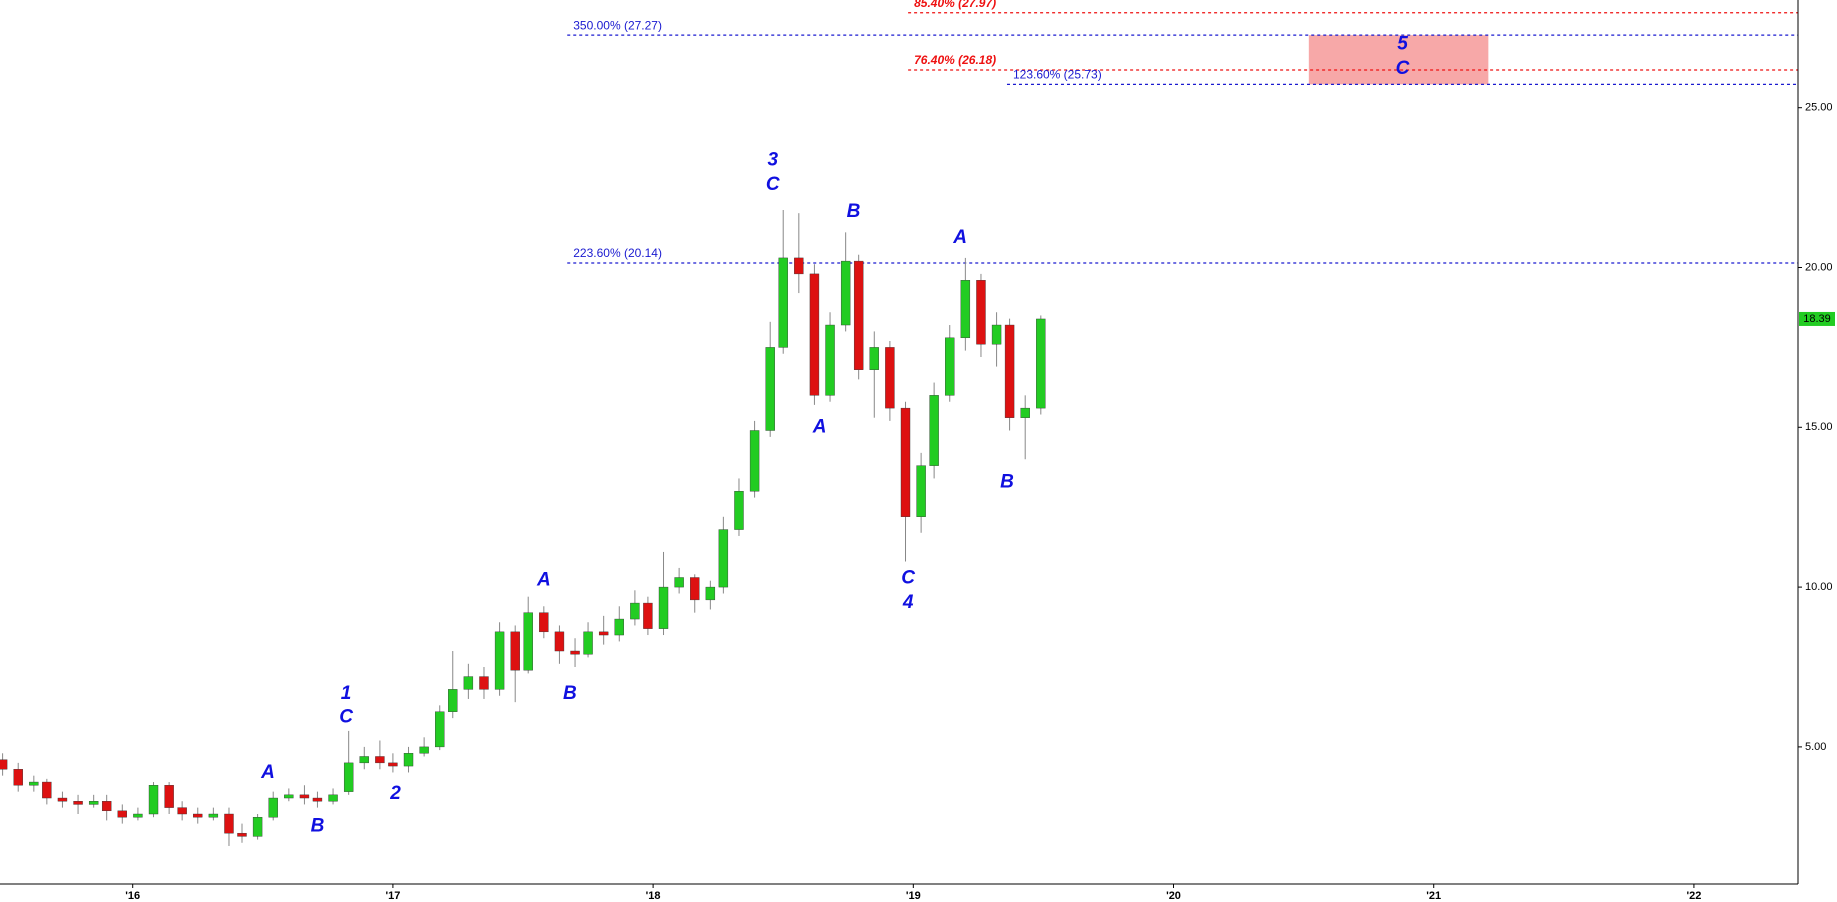  What do you see at coordinates (773, 159) in the screenshot?
I see `wave-label: 3` at bounding box center [773, 159].